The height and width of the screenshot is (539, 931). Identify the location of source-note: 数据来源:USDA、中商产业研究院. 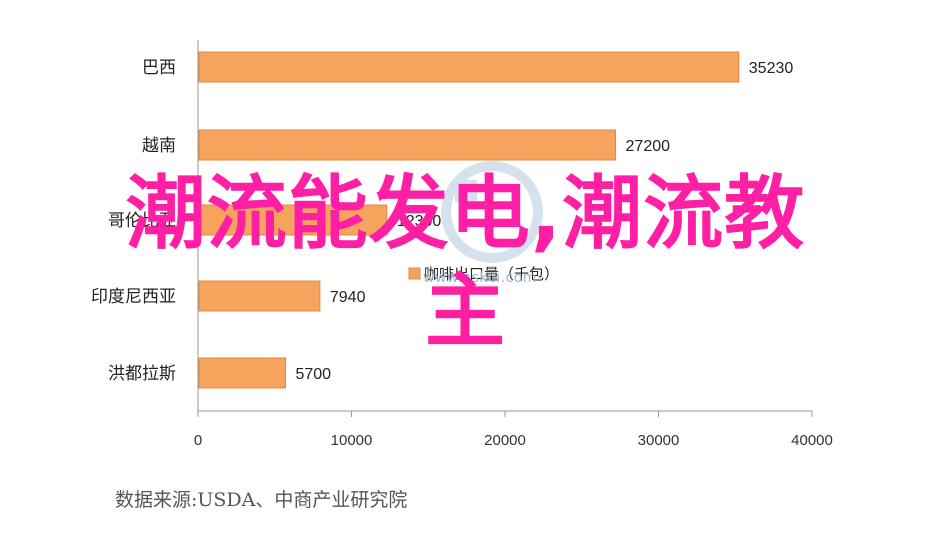
(261, 500).